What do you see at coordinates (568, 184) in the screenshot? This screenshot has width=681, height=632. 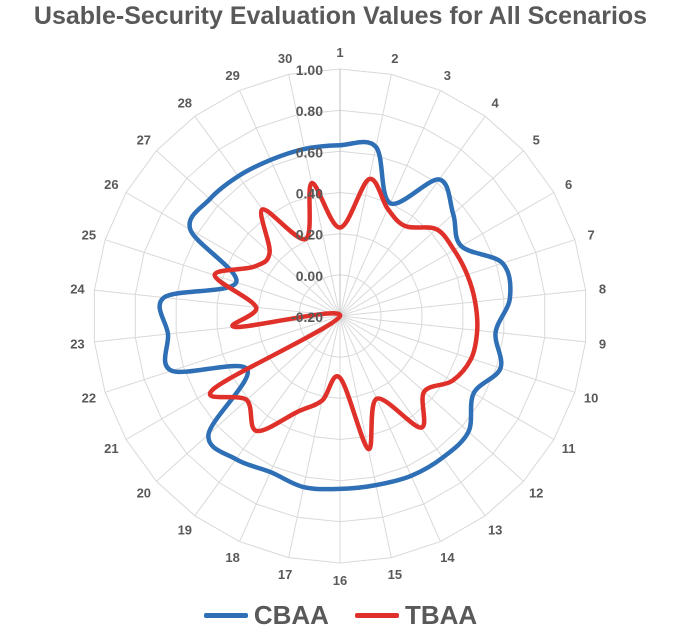 I see `category-label: 6` at bounding box center [568, 184].